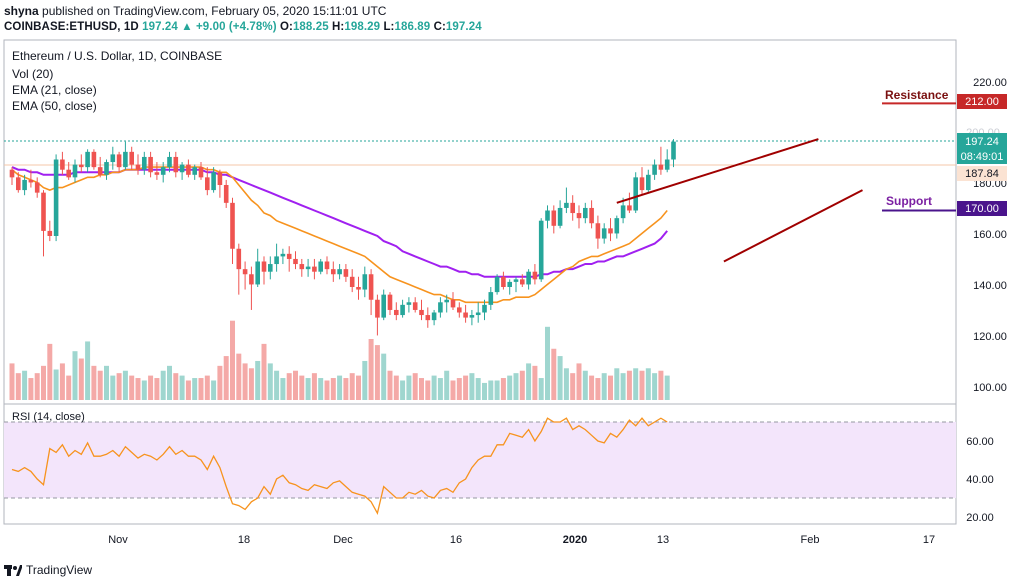 The image size is (1024, 587). What do you see at coordinates (793, 226) in the screenshot?
I see `support-trendline` at bounding box center [793, 226].